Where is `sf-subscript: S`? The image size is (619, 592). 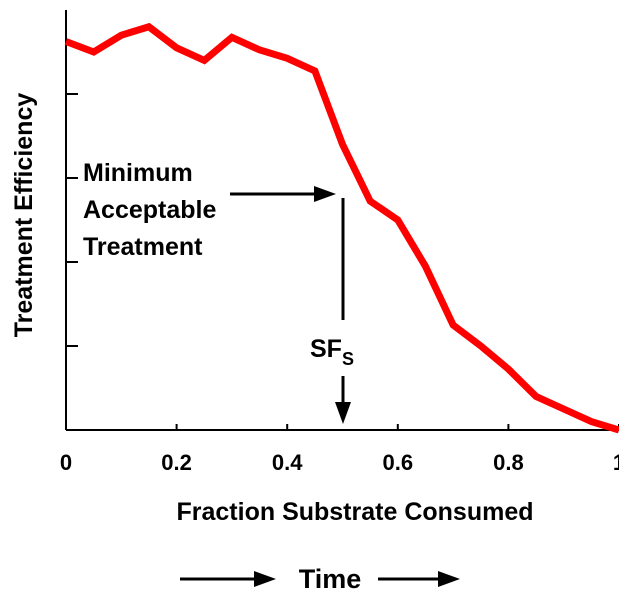
sf-subscript: S is located at coordinates (348, 359).